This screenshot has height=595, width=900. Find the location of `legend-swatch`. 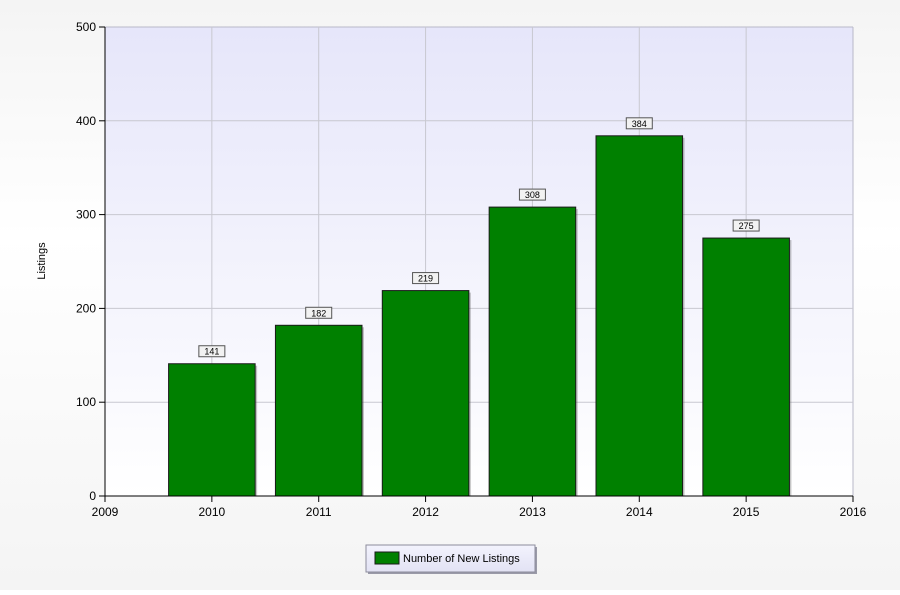

legend-swatch is located at coordinates (387, 558).